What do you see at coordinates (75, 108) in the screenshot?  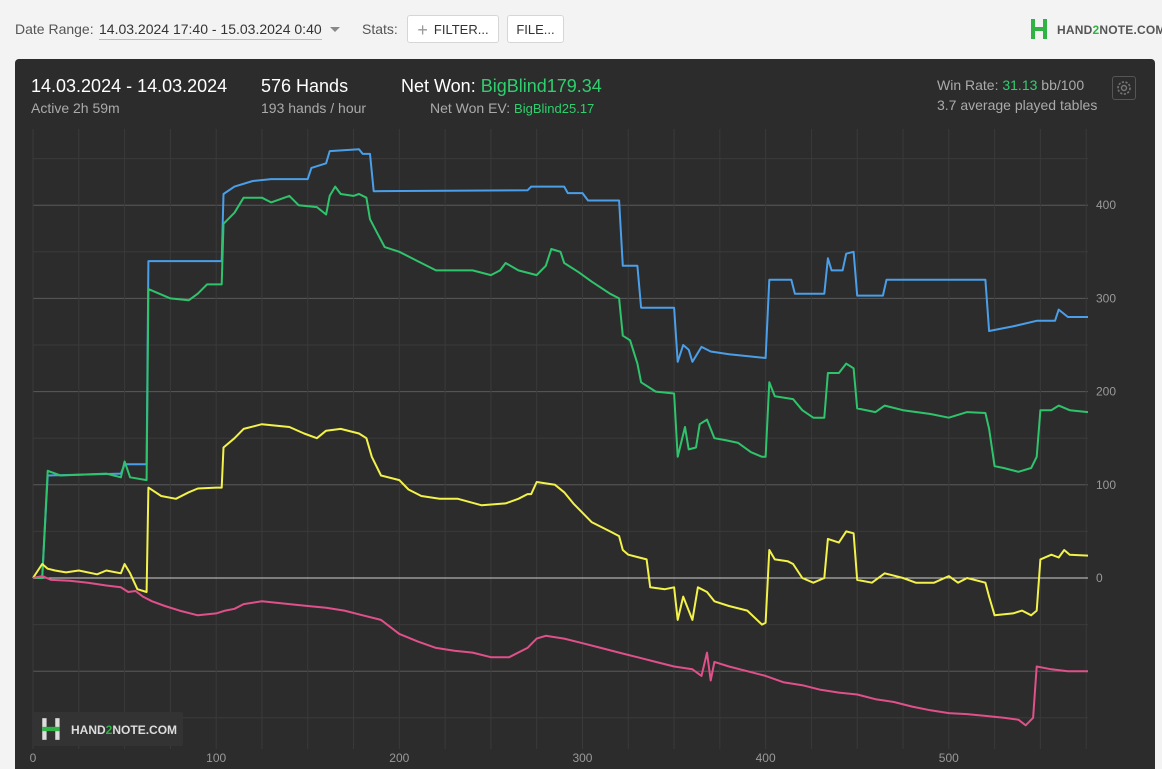 I see `active-time: Active 2h 59m` at bounding box center [75, 108].